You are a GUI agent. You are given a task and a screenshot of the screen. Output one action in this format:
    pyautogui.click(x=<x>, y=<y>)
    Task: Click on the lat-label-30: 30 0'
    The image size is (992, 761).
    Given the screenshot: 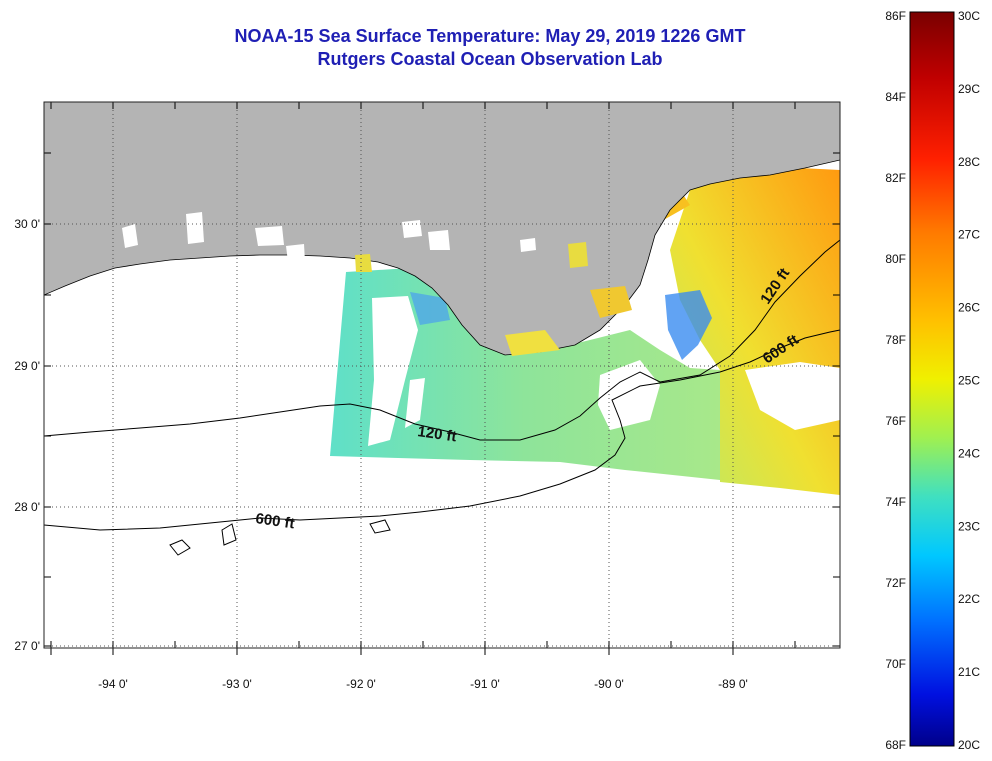 What is the action you would take?
    pyautogui.click(x=27, y=224)
    